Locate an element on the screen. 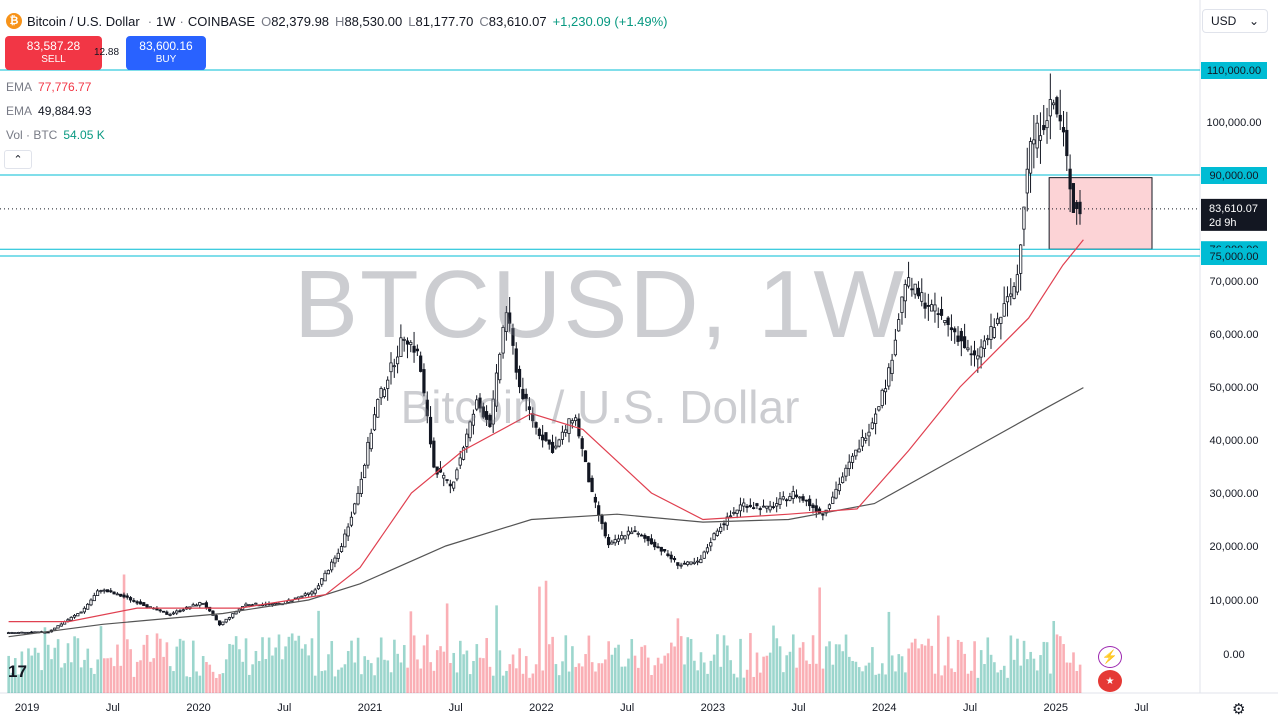 The image size is (1278, 721). collapse-legend-button: ⌃ is located at coordinates (18, 159).